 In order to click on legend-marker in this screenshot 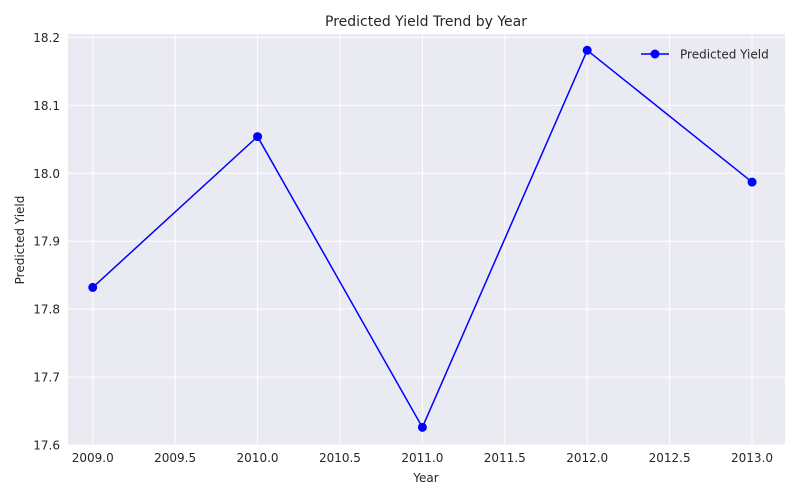, I will do `click(655, 54)`.